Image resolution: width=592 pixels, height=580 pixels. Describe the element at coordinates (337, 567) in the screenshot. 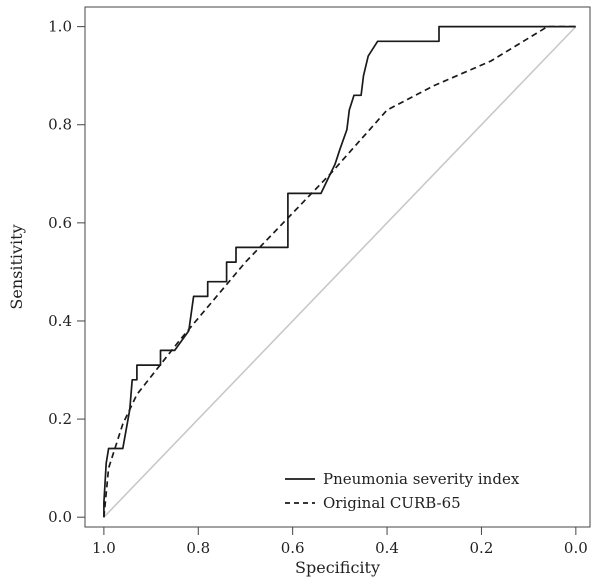

I see `x-axis-title: Specificity` at that location.